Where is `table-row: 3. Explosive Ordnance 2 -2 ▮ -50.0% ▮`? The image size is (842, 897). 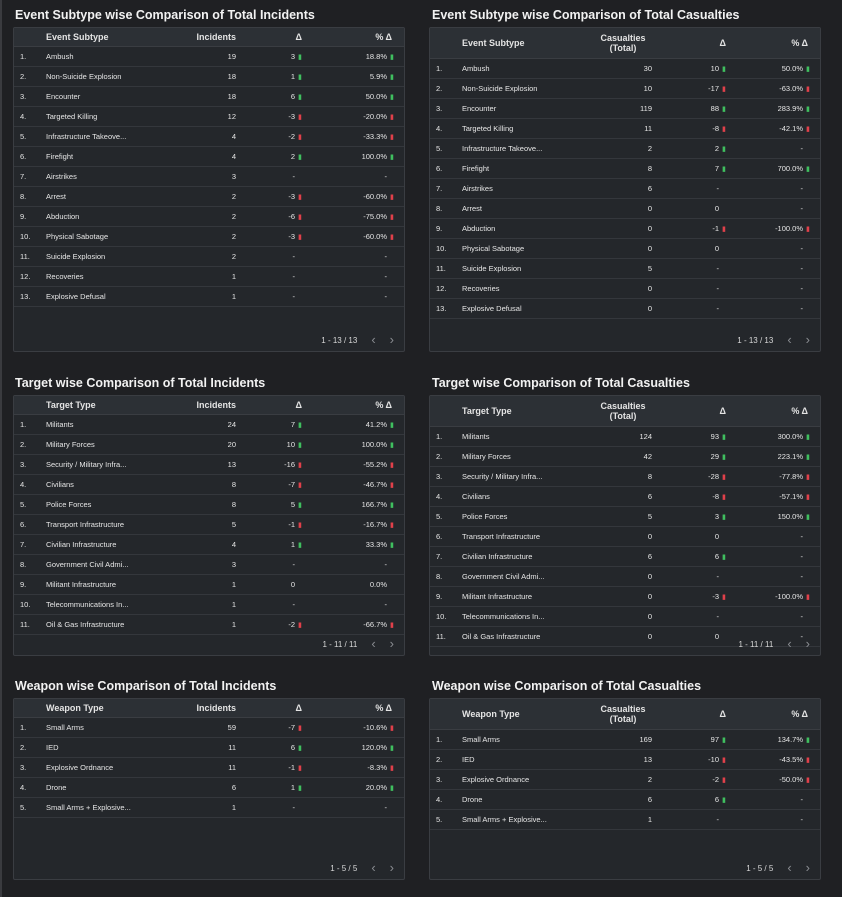 table-row: 3. Explosive Ordnance 2 -2 ▮ -50.0% ▮ is located at coordinates (625, 780).